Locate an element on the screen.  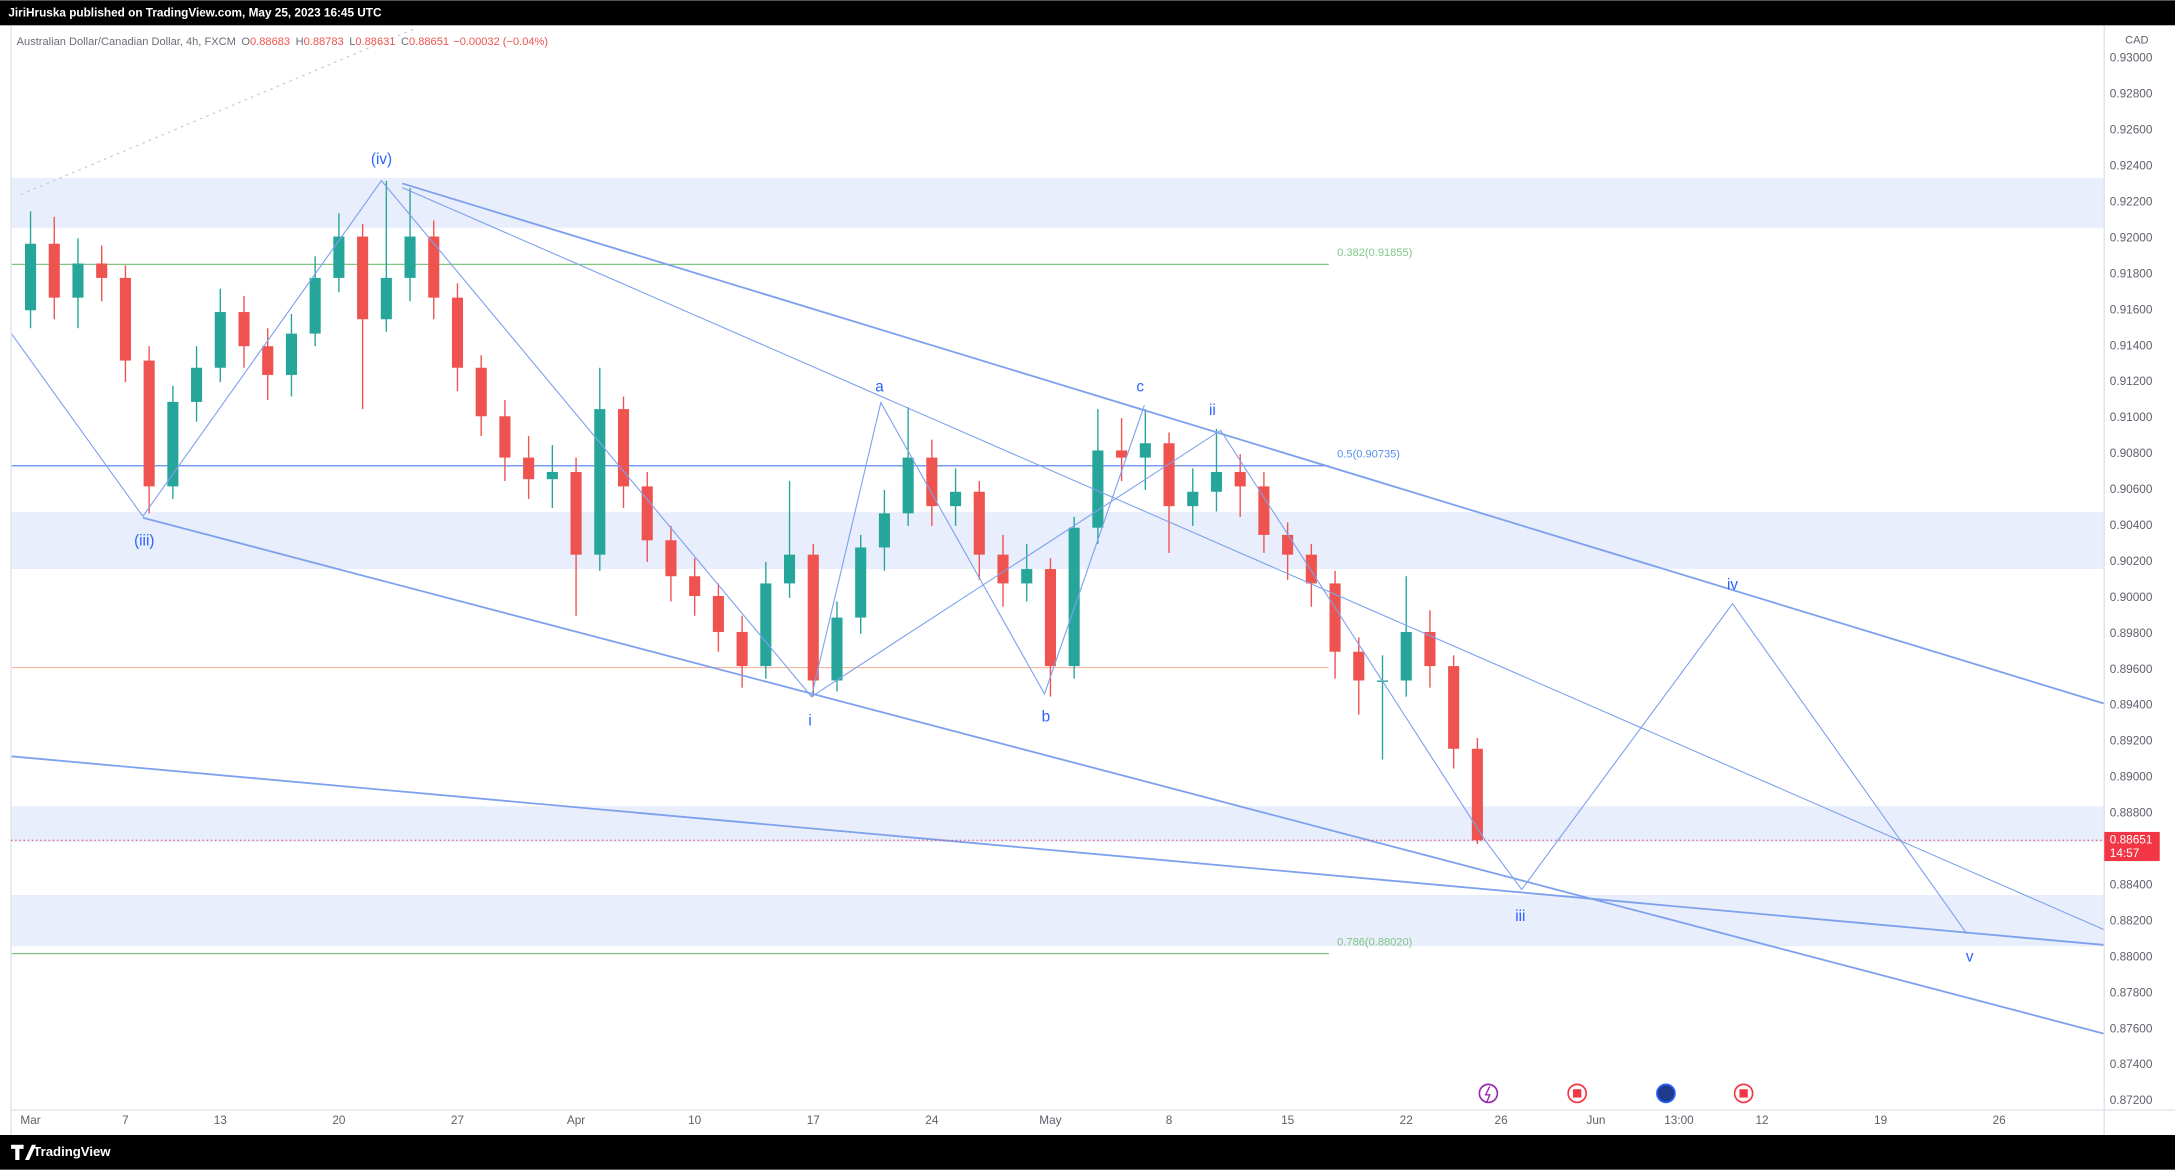
x-tick-label: 20 is located at coordinates (339, 1120).